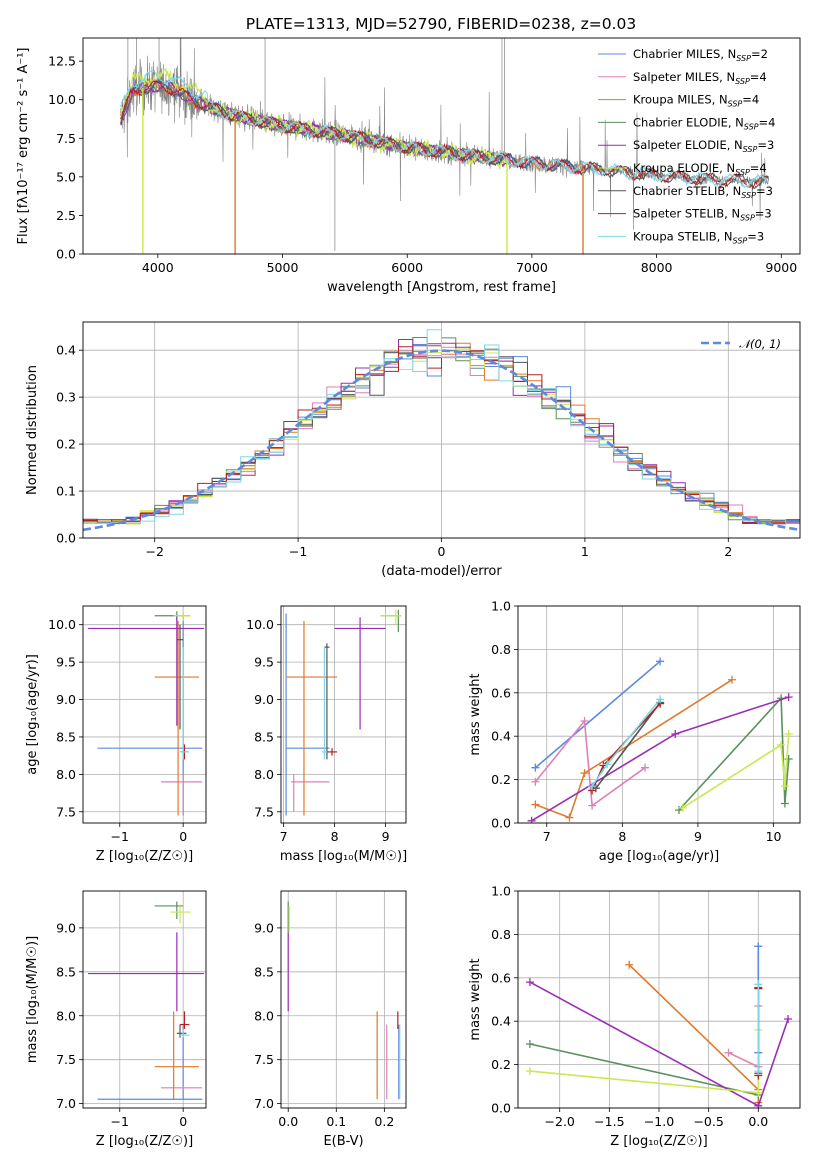 This screenshot has width=819, height=1170. I want to click on x-tick-label: −1.5, so click(609, 1121).